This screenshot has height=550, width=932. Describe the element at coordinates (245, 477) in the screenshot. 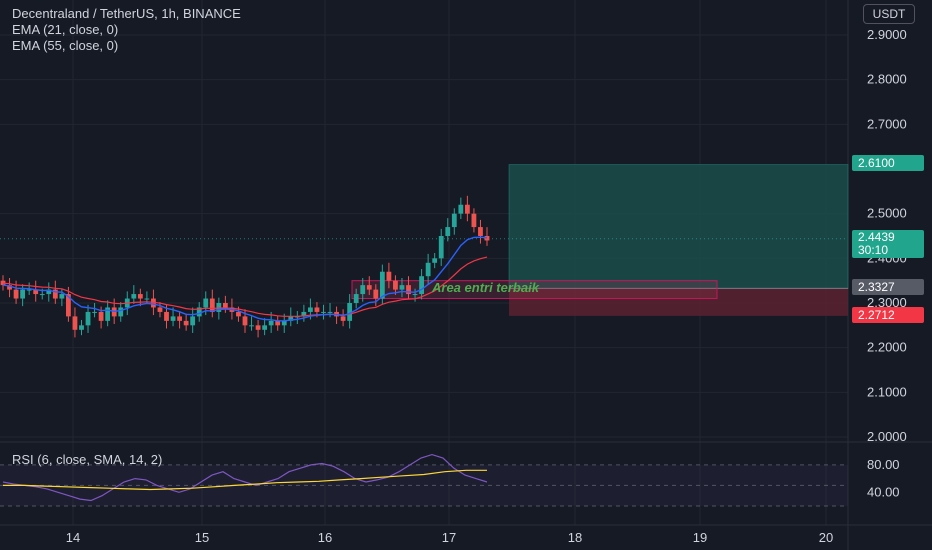

I see `rsi-line` at that location.